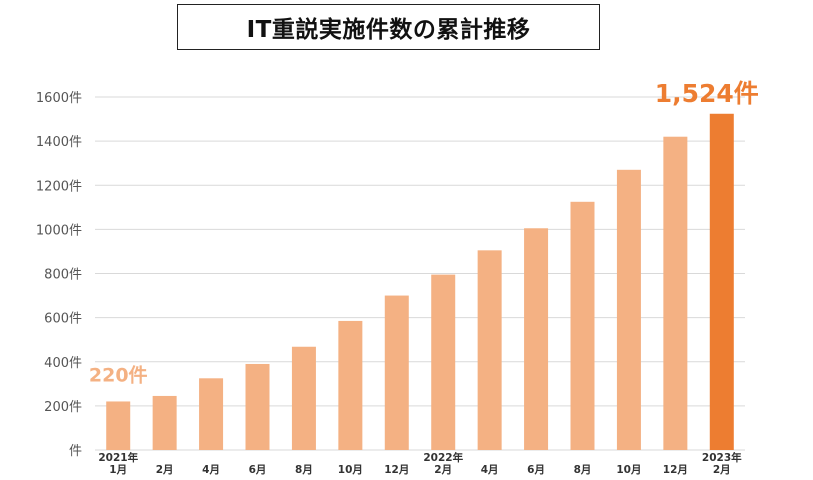 This screenshot has width=813, height=480. Describe the element at coordinates (63, 319) in the screenshot. I see `y-tick-label: 600件` at that location.